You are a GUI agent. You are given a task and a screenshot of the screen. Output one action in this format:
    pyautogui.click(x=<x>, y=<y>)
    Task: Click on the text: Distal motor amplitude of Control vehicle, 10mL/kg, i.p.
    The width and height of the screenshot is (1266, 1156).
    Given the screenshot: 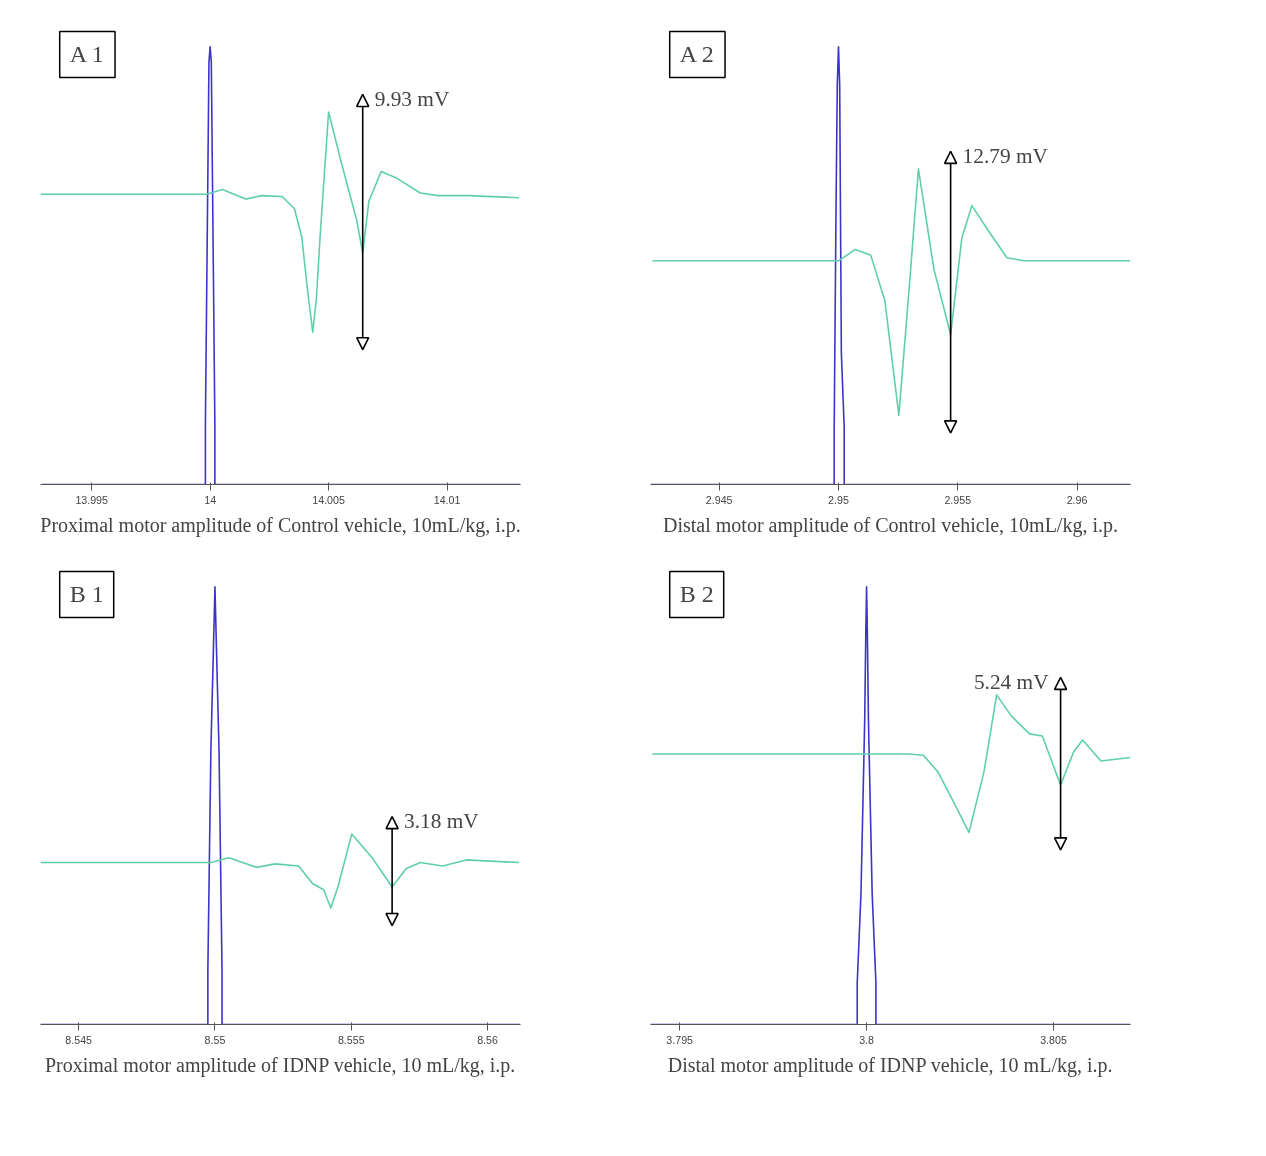 What is the action you would take?
    pyautogui.click(x=890, y=525)
    